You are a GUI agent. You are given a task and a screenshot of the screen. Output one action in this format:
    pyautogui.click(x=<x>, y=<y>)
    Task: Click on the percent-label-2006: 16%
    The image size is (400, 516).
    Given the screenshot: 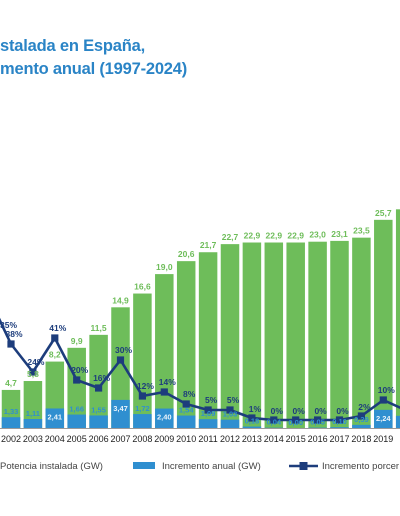 What is the action you would take?
    pyautogui.click(x=101, y=378)
    